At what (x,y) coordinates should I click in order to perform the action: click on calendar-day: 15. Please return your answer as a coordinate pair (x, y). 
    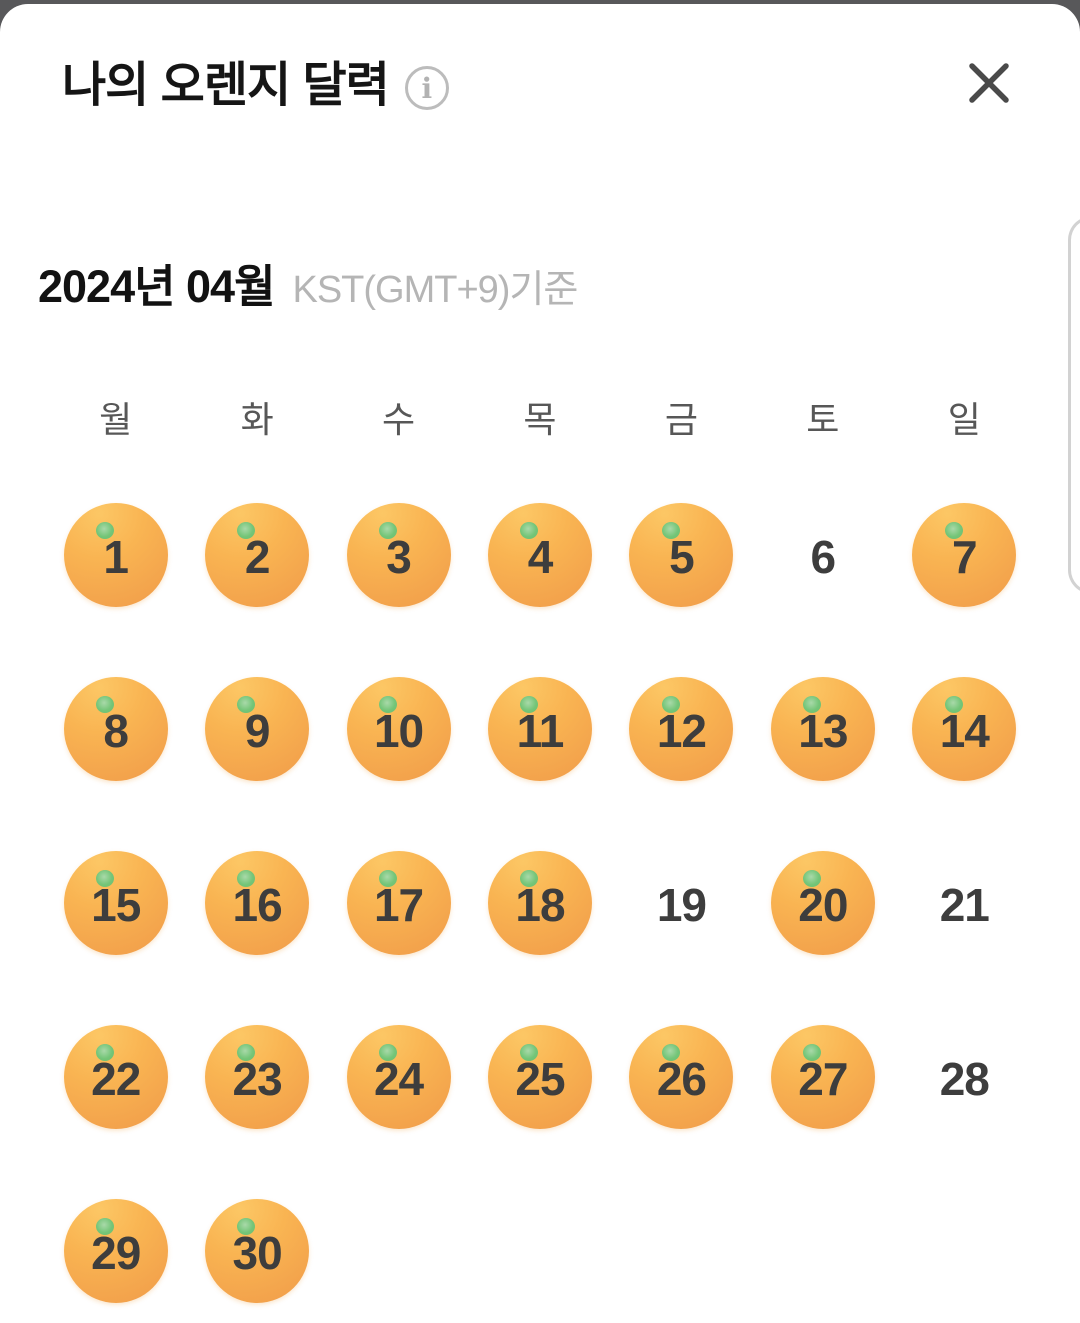
    Looking at the image, I should click on (115, 903).